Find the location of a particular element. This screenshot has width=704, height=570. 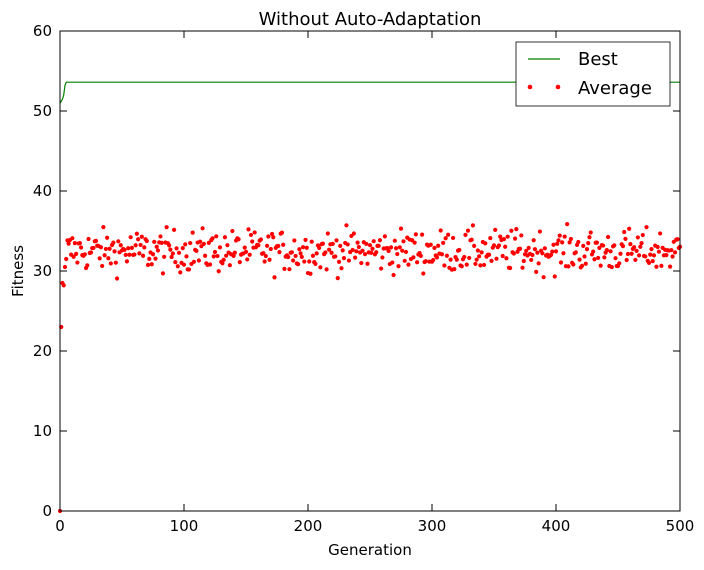

x-tick-label: 200 is located at coordinates (308, 526).